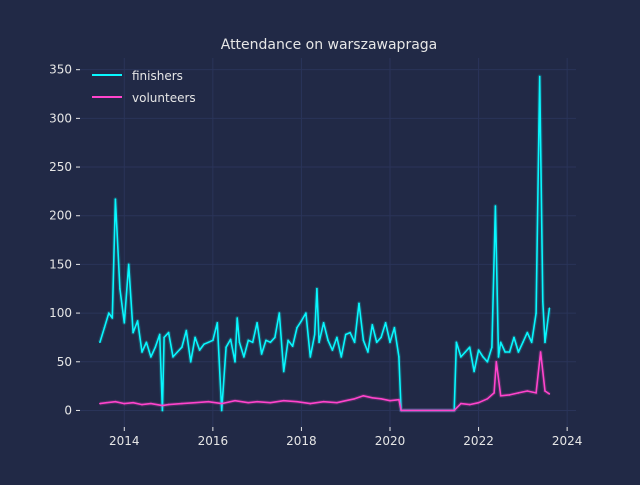 The image size is (640, 485). What do you see at coordinates (567, 441) in the screenshot?
I see `x-tick-label: 2024` at bounding box center [567, 441].